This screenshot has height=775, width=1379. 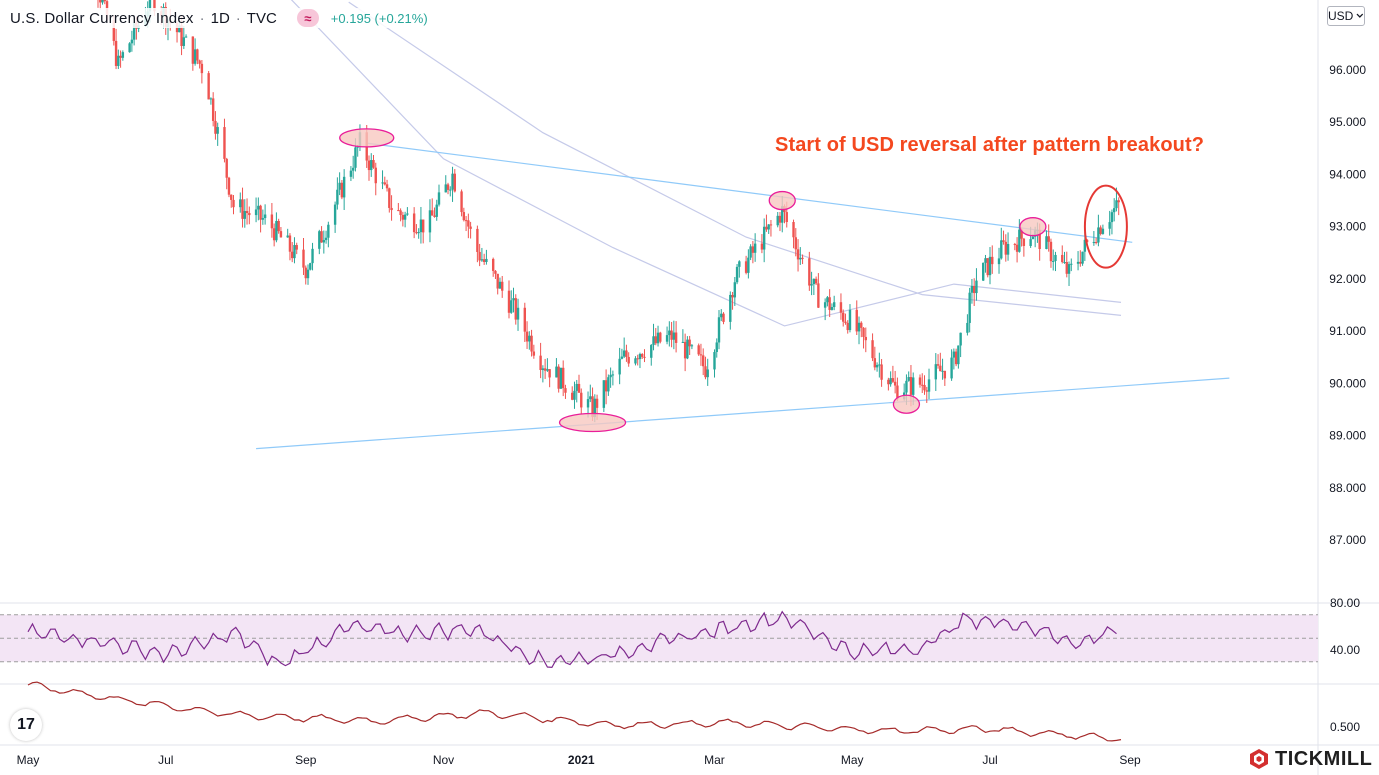 What do you see at coordinates (102, 18) in the screenshot?
I see `symbol-title: U.S. Dollar Currency Index` at bounding box center [102, 18].